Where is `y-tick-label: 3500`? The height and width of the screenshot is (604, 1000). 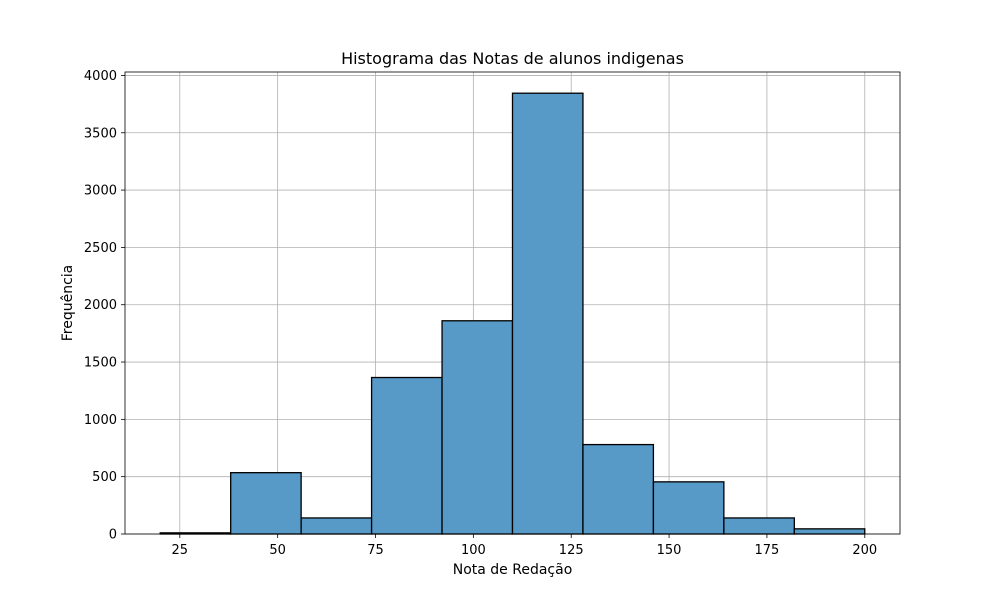
y-tick-label: 3500 is located at coordinates (100, 133).